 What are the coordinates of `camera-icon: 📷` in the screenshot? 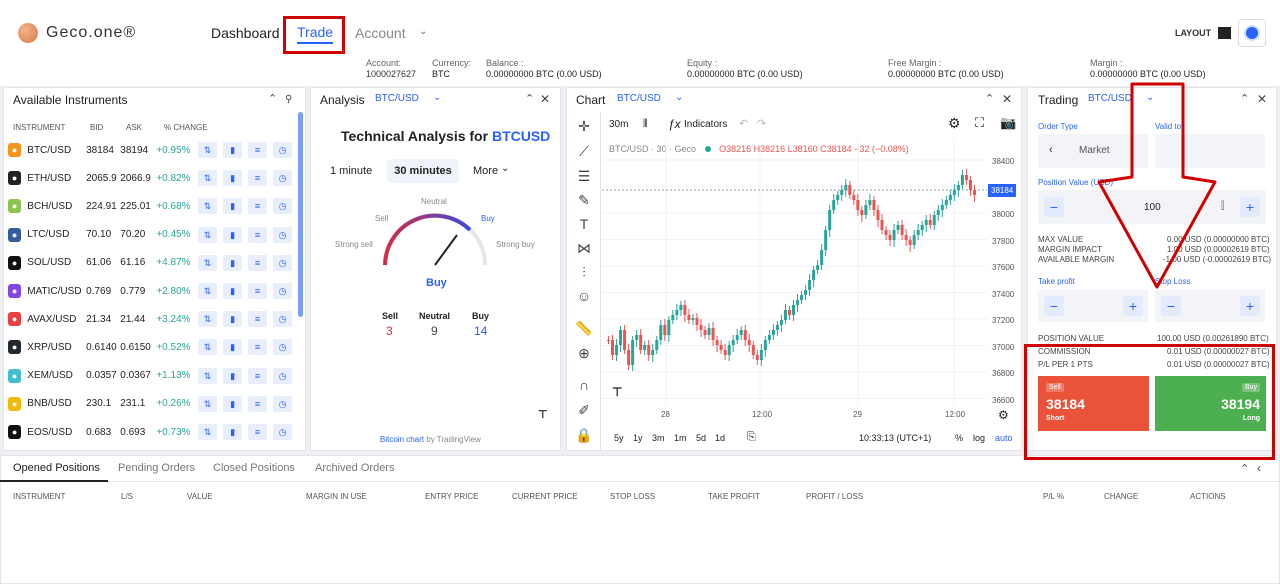 It's located at (1008, 122).